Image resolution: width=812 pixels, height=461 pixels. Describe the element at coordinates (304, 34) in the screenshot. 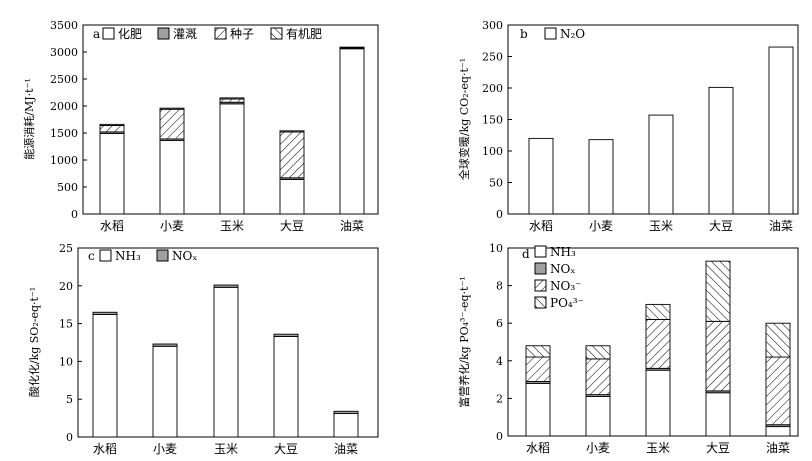

I see `legend-label: 有机肥` at that location.